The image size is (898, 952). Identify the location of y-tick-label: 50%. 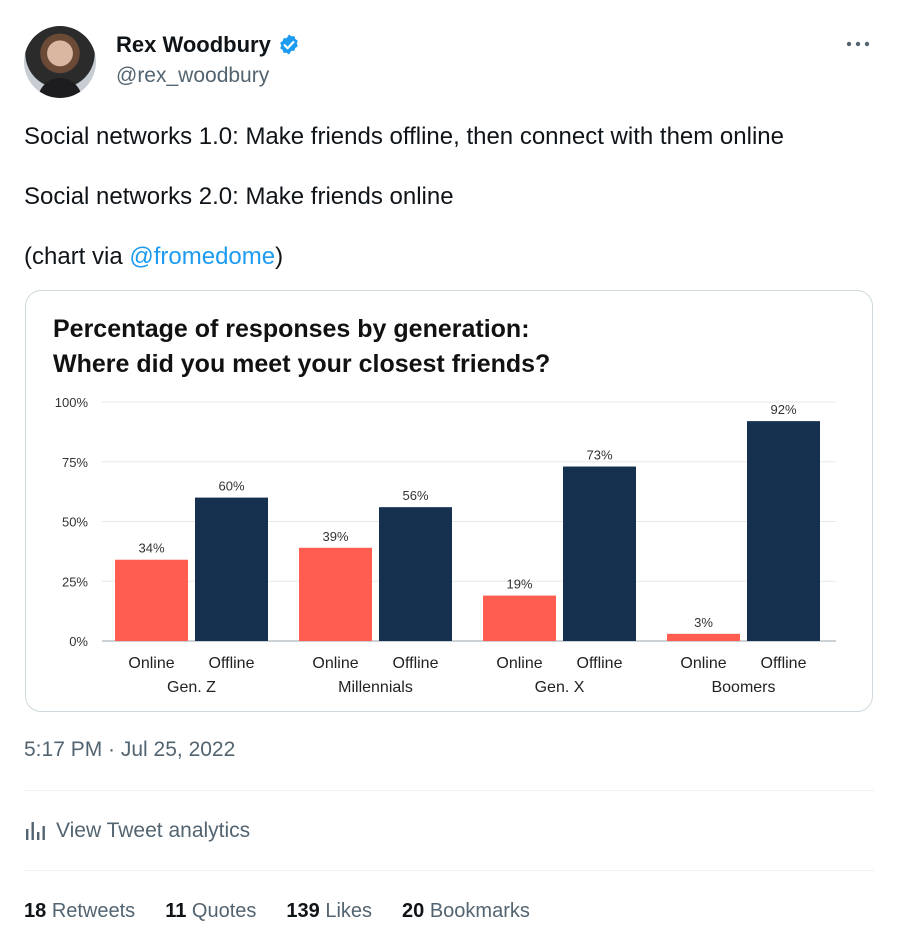
(75, 522).